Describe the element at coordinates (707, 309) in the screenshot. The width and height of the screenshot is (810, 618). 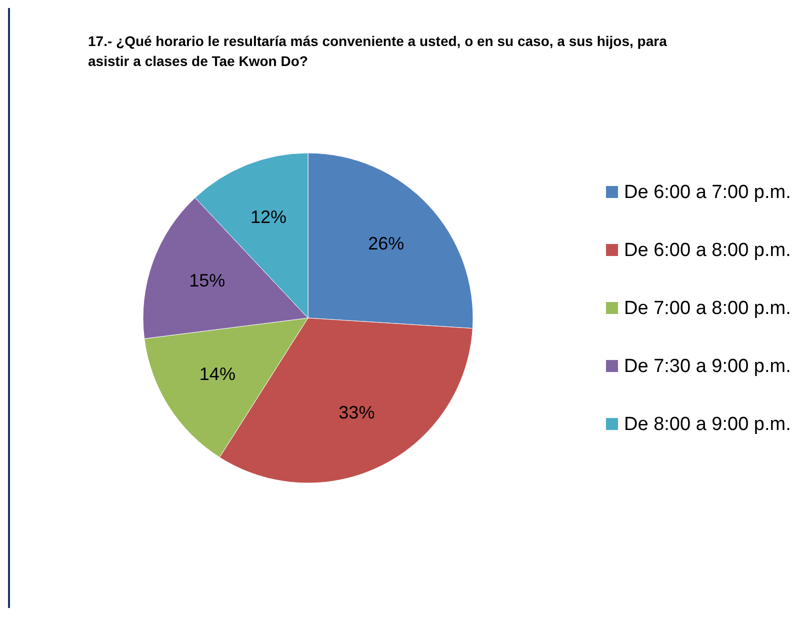
I see `legend-label: De 7:00 a 8:00 p.m.` at that location.